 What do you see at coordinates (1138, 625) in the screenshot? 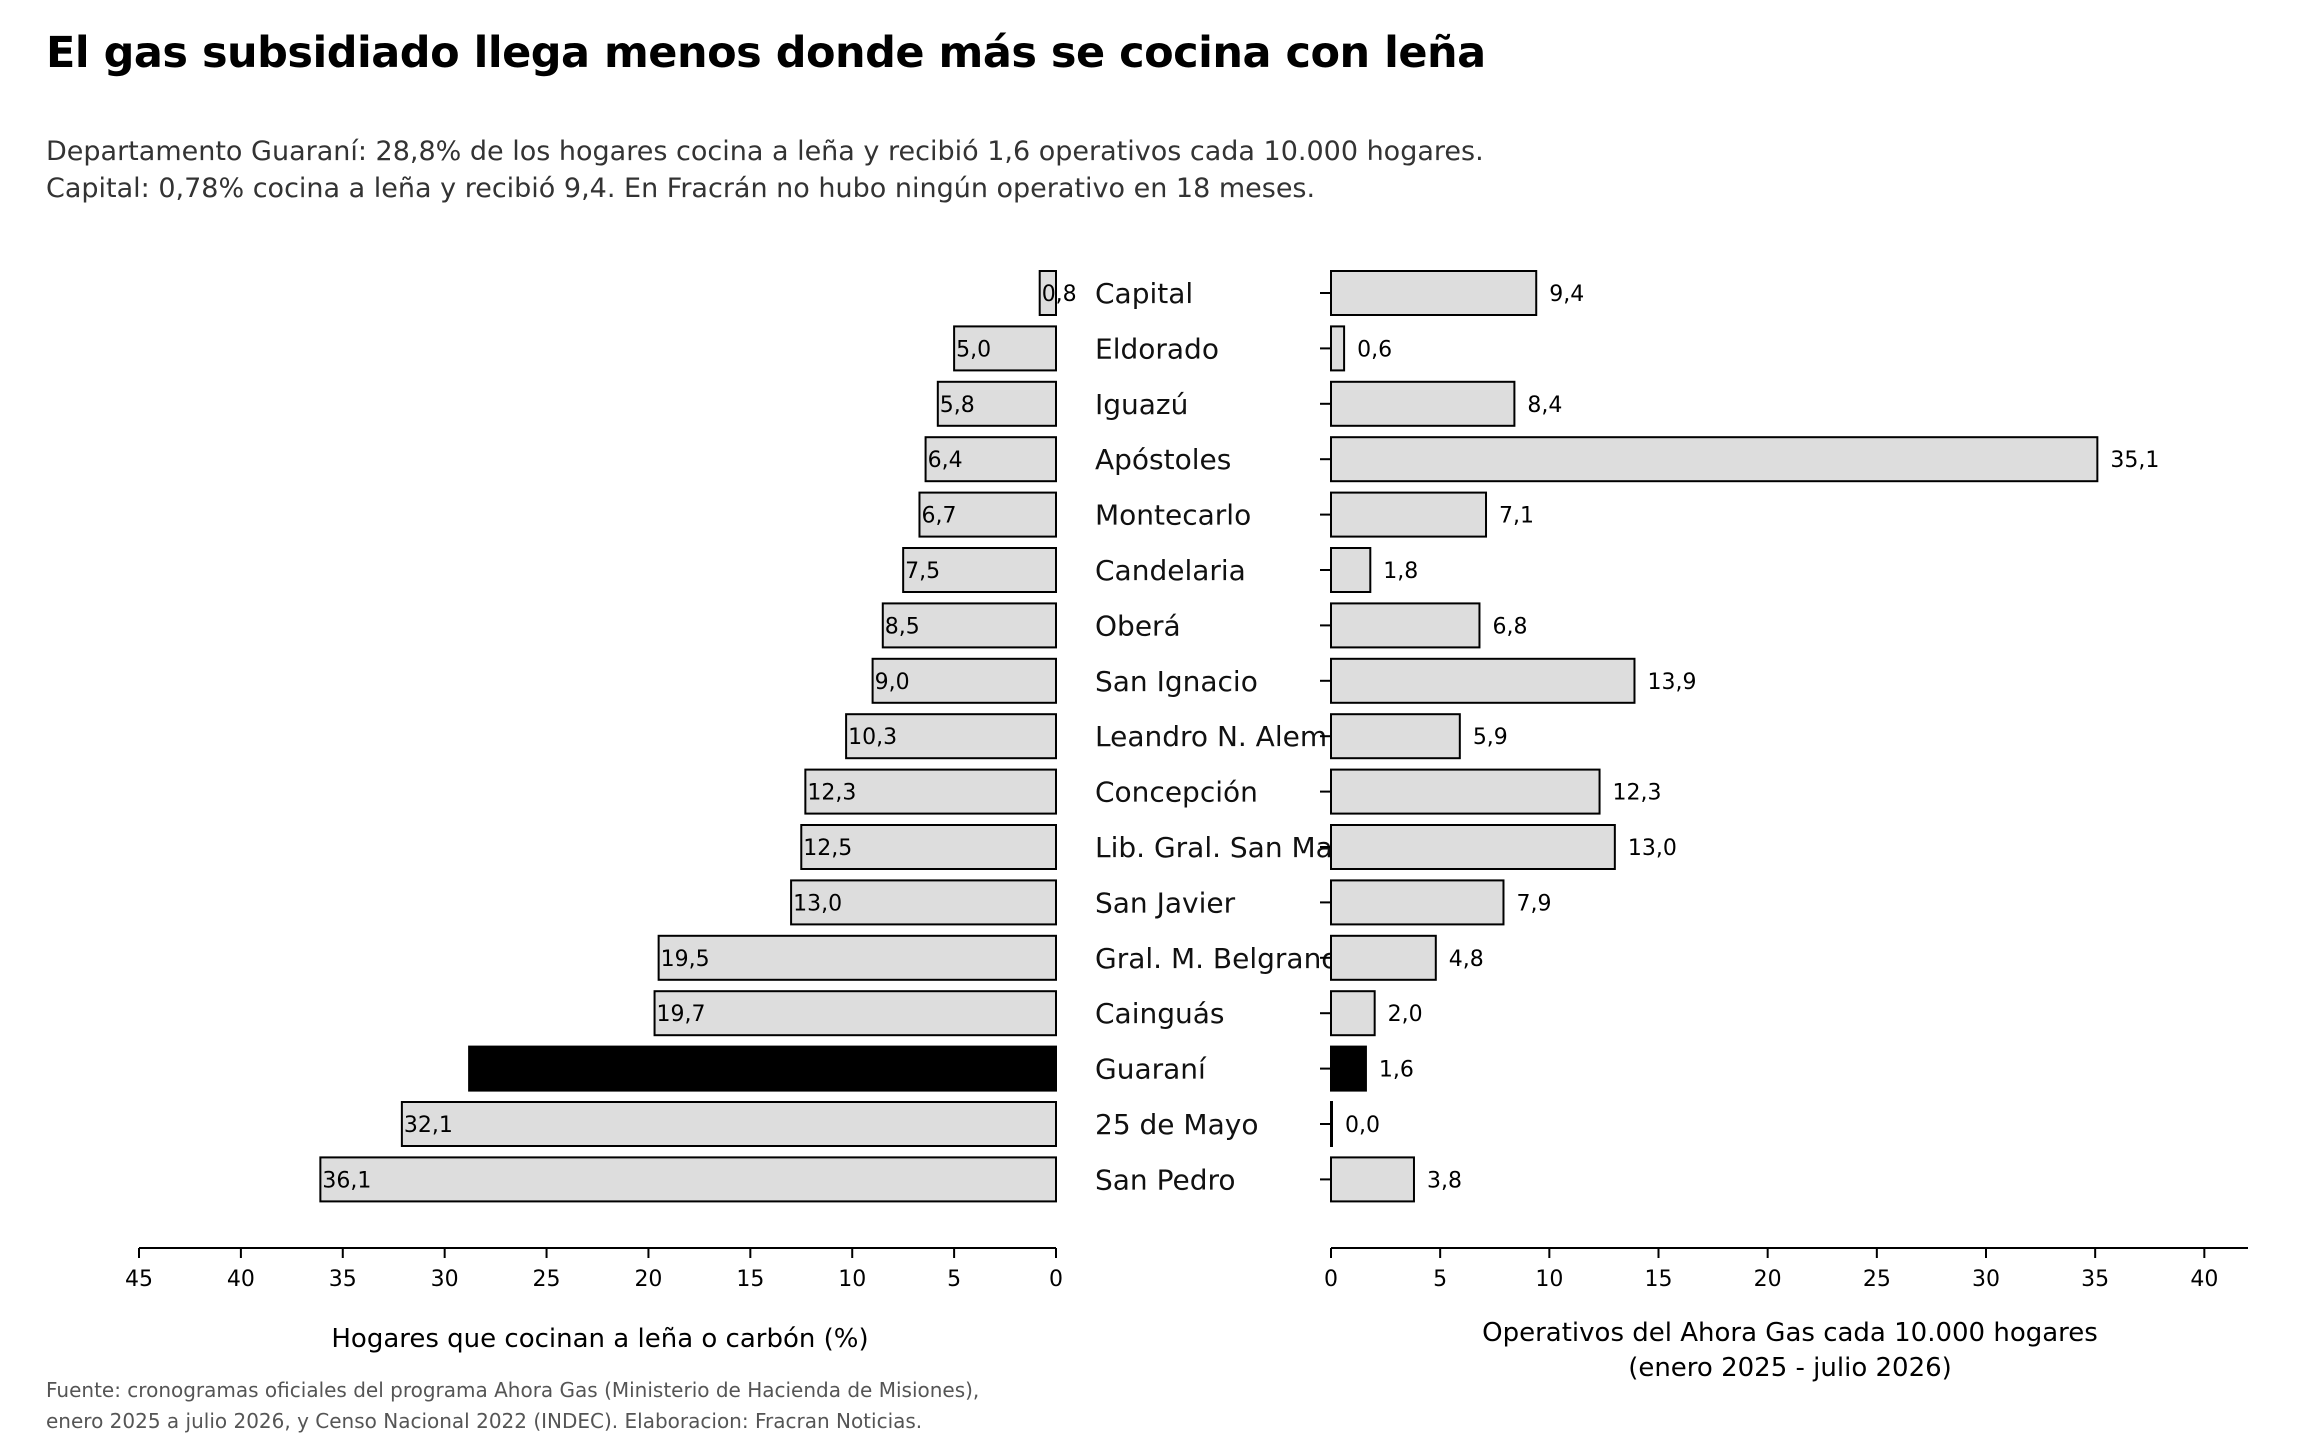
I see `category-label: Oberá` at bounding box center [1138, 625].